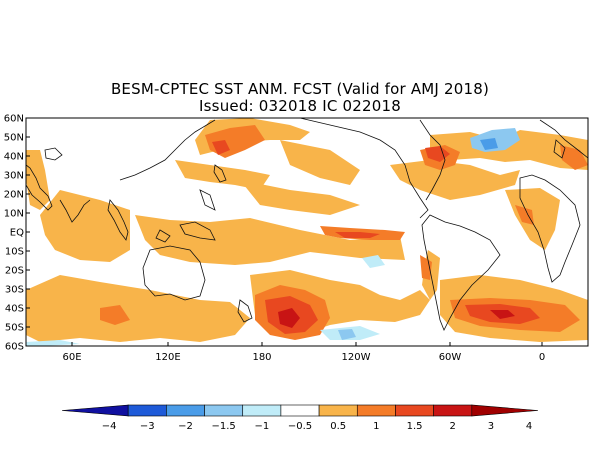  I want to click on lat-label: 50N, so click(14, 138).